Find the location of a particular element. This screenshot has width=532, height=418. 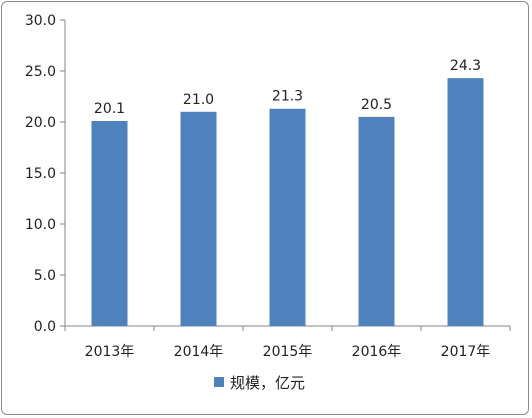

x-tick-label: 2014年 is located at coordinates (199, 352).